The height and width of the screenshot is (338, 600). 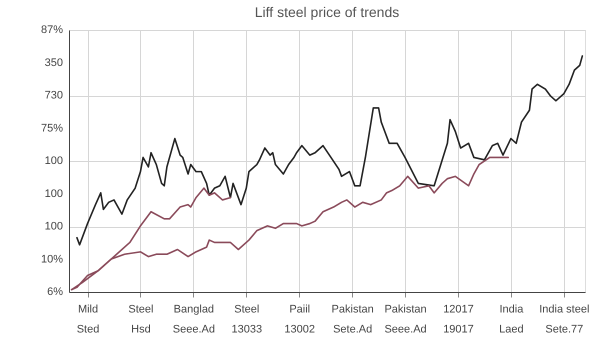 I want to click on x-tick-label: Pakistan Seee.Ad, so click(x=405, y=320).